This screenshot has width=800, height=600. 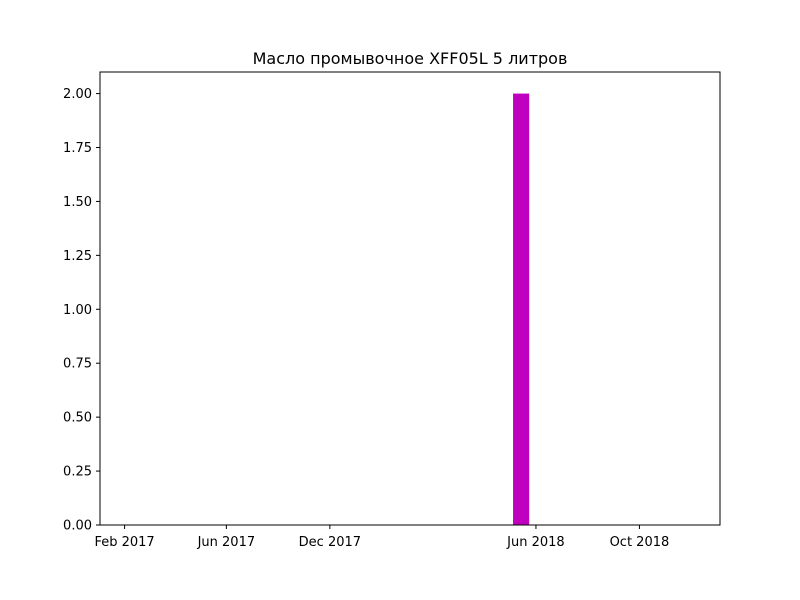 I want to click on x-tick-label: Jun 2017, so click(x=226, y=542).